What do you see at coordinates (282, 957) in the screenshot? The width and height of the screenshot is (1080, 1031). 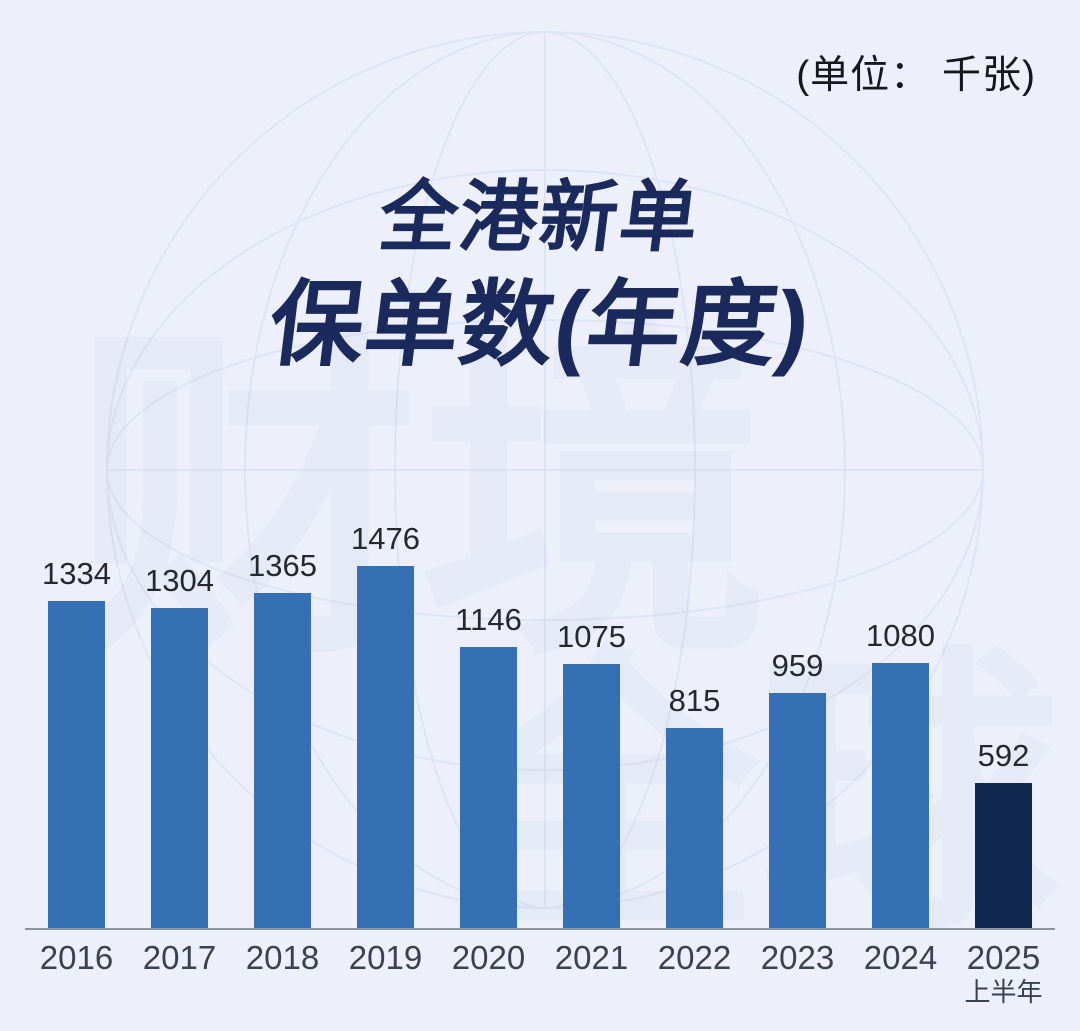 I see `x-tick-2018: 2018` at bounding box center [282, 957].